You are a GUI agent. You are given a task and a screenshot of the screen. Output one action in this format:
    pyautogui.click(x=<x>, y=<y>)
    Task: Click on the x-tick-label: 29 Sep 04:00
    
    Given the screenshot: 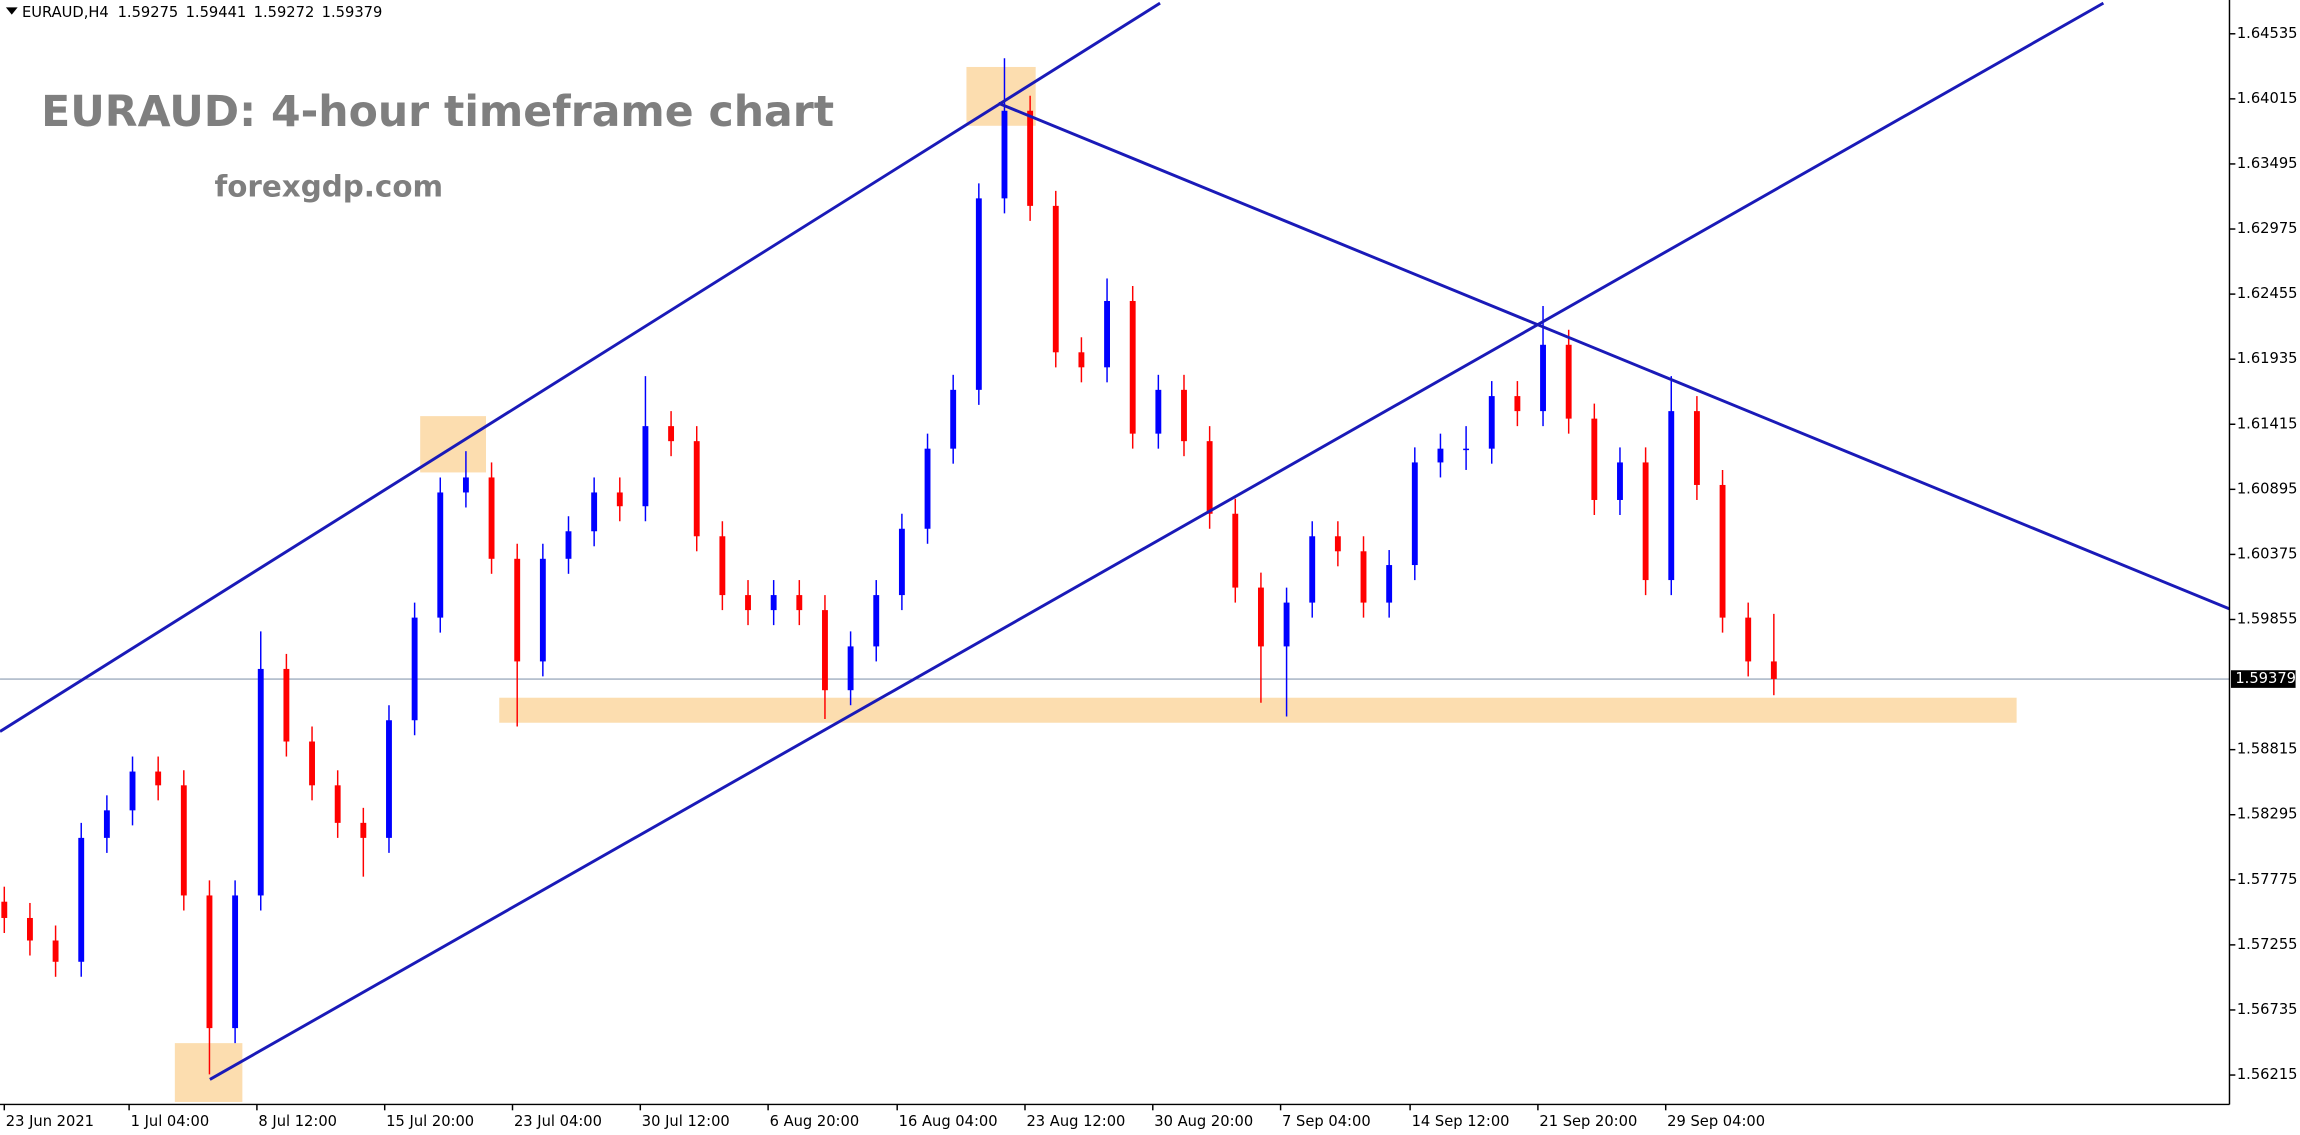 What is the action you would take?
    pyautogui.click(x=1716, y=1121)
    